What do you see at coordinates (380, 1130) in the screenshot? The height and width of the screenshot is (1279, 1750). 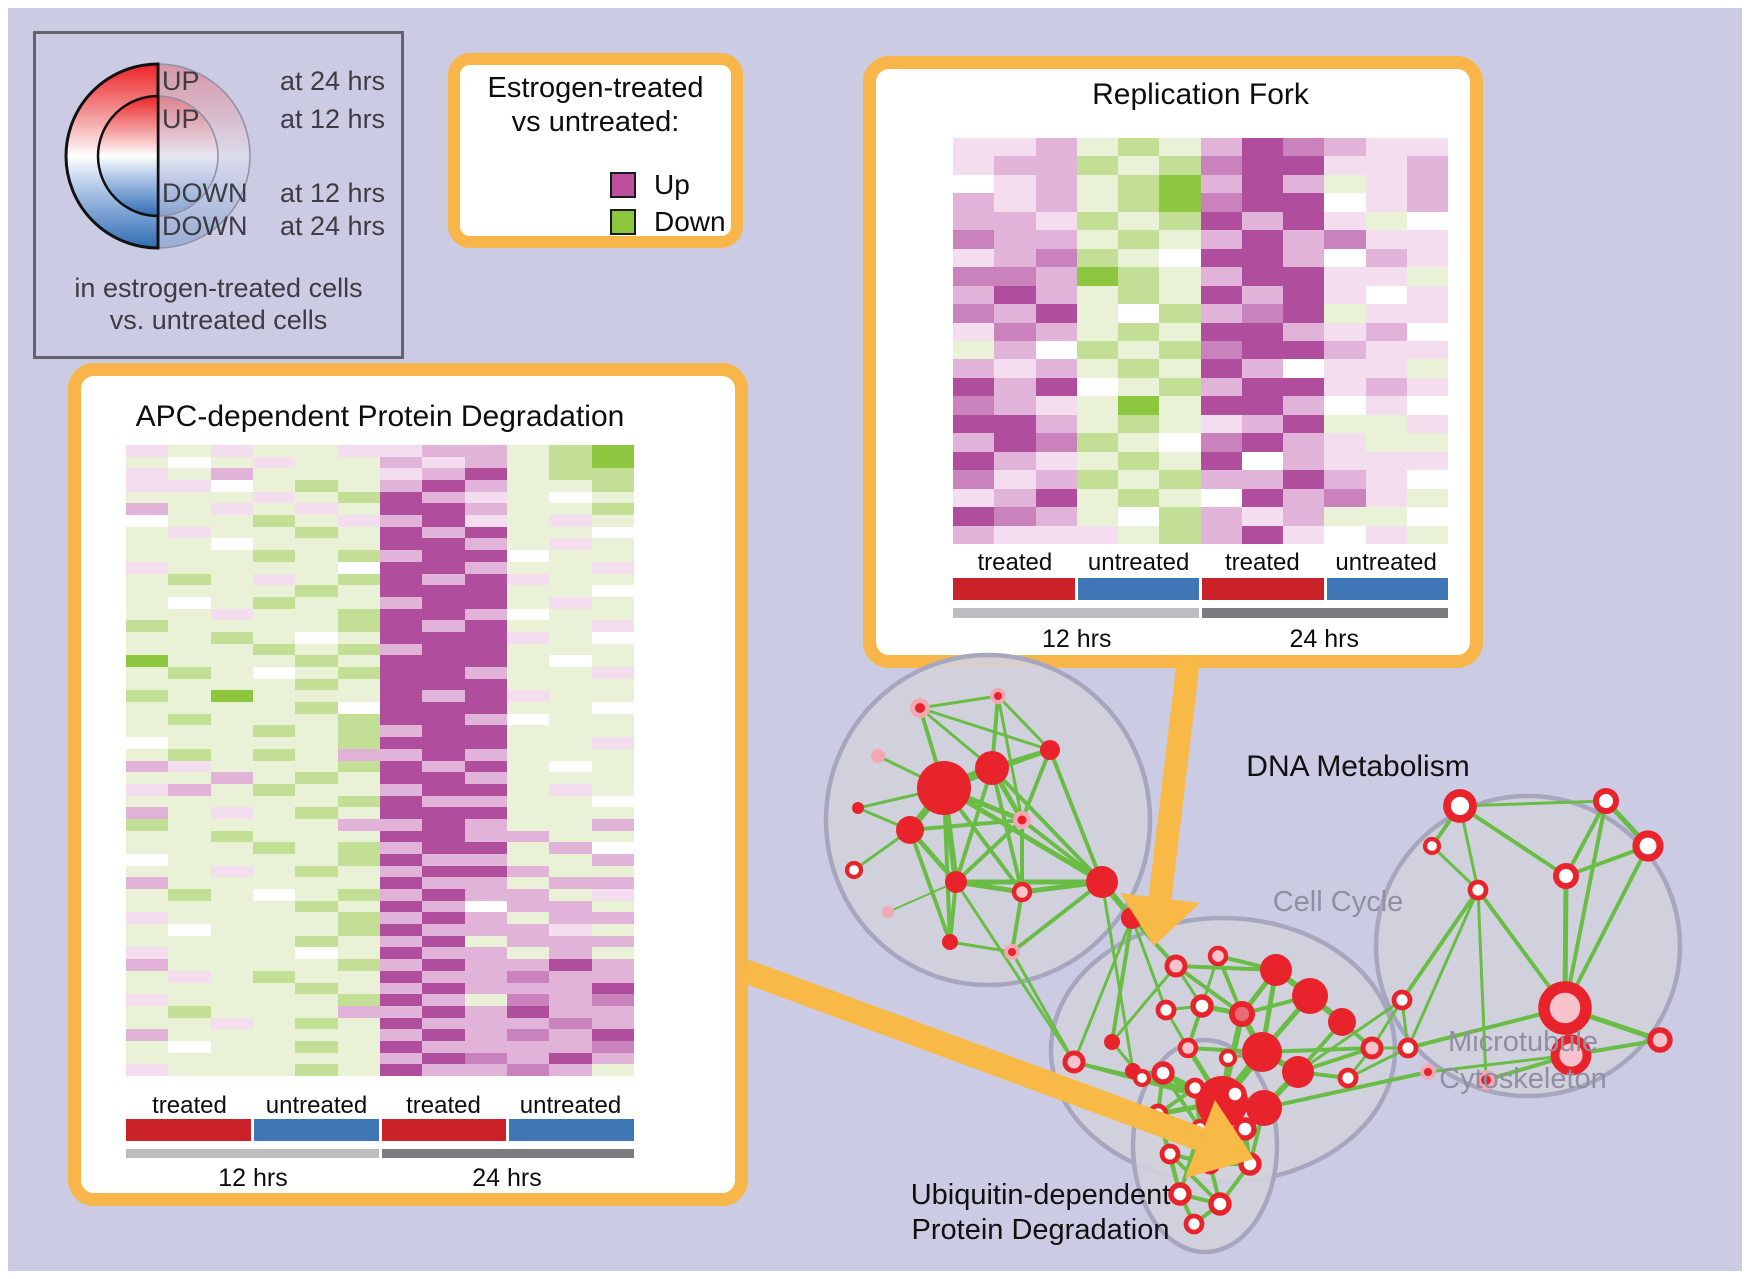 I see `apc-treatment-bar` at bounding box center [380, 1130].